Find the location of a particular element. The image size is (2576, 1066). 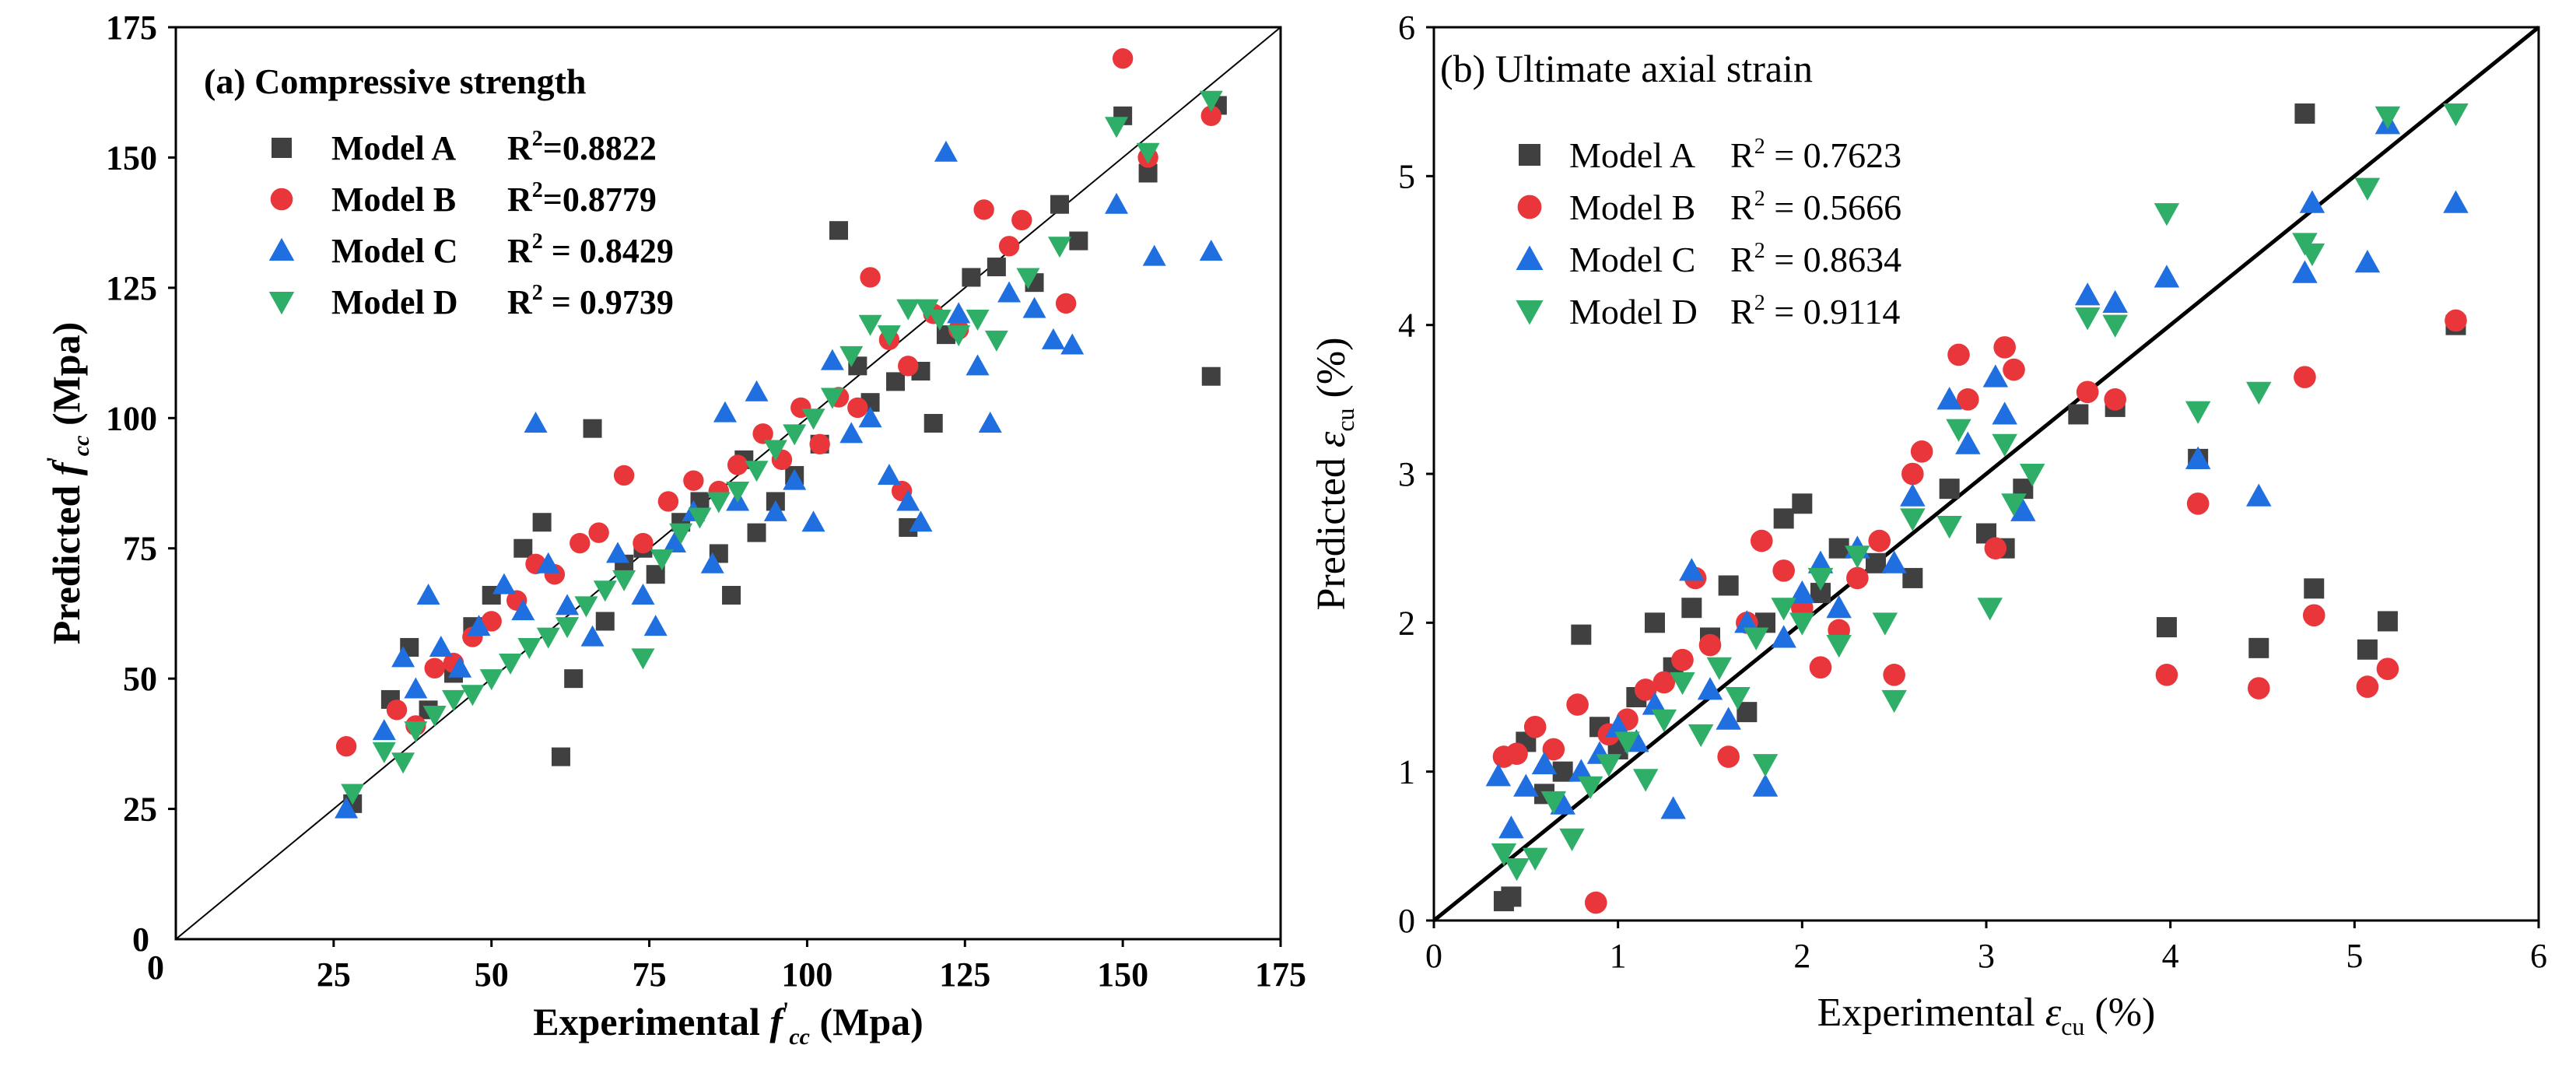

y-tick-label: 1 is located at coordinates (1406, 772).